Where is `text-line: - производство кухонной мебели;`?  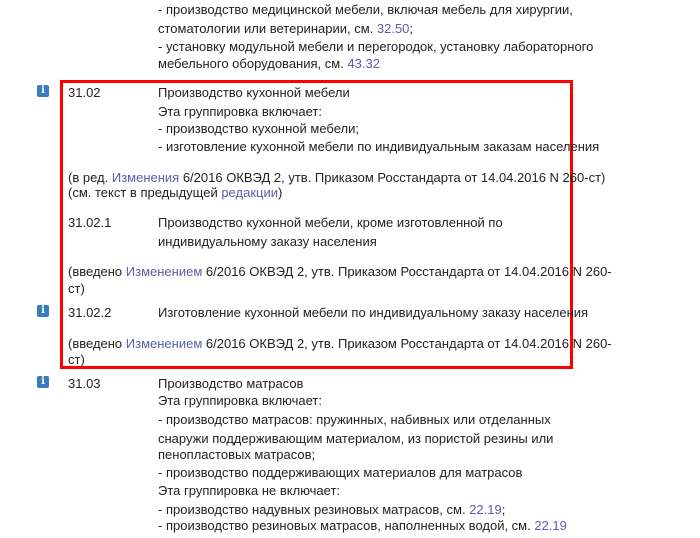 text-line: - производство кухонной мебели; is located at coordinates (258, 128).